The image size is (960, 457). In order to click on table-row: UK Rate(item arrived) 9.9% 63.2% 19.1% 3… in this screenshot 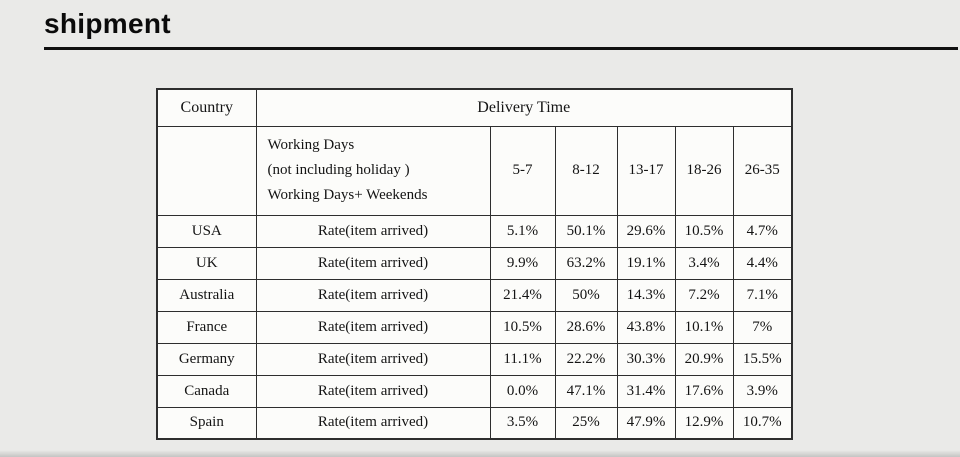, I will do `click(474, 263)`.